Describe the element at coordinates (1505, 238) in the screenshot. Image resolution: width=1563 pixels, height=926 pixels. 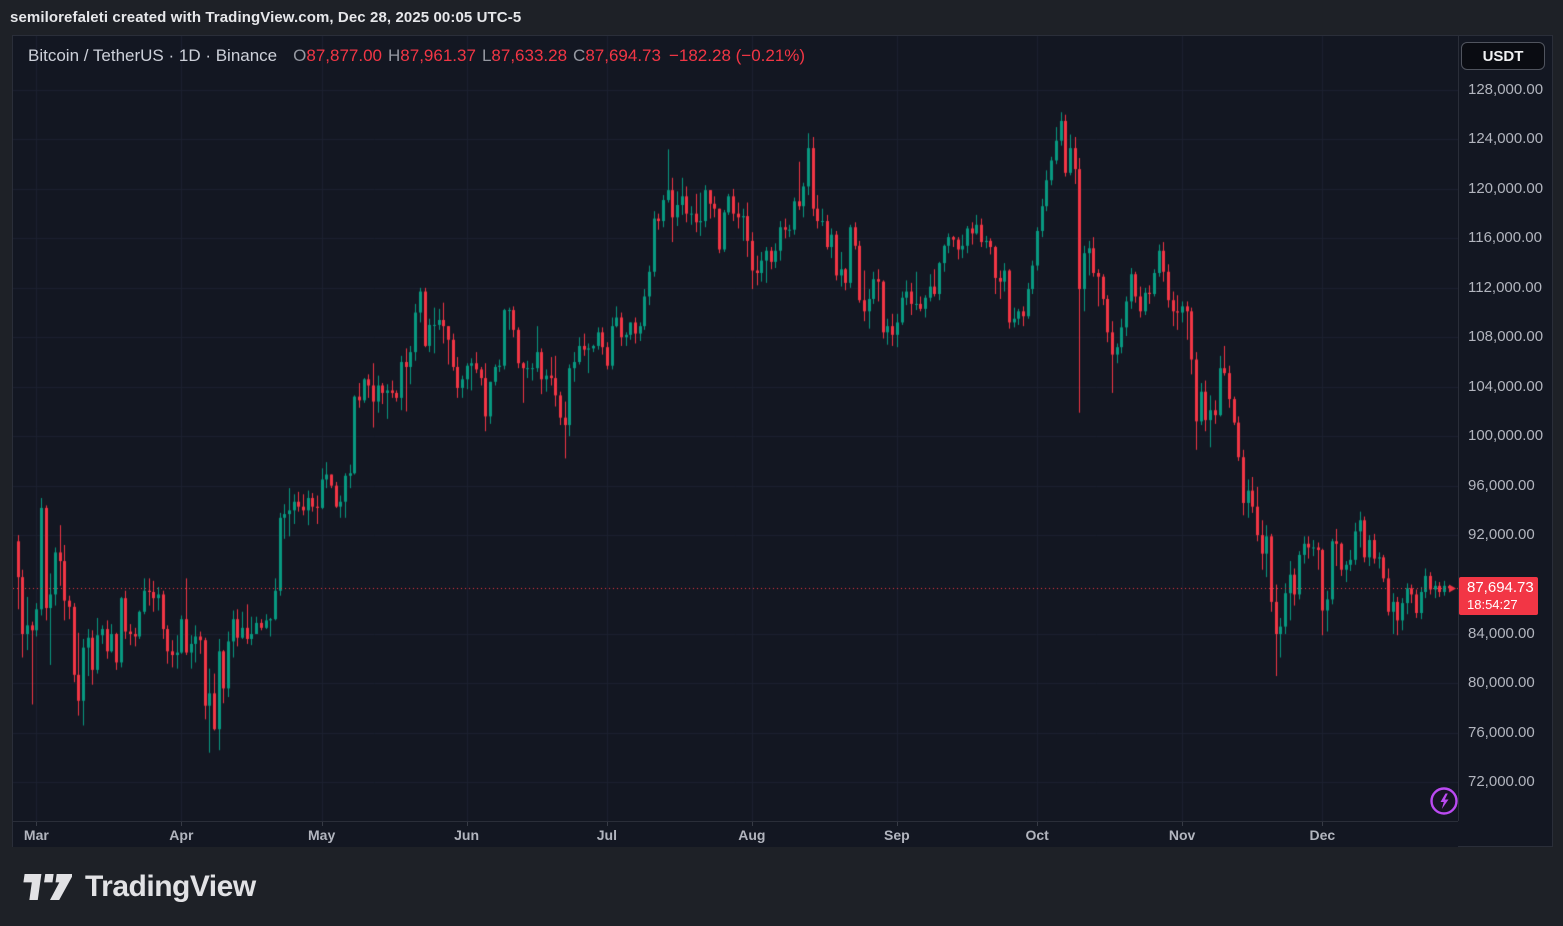
I see `y-axis-label: 116,000.00` at that location.